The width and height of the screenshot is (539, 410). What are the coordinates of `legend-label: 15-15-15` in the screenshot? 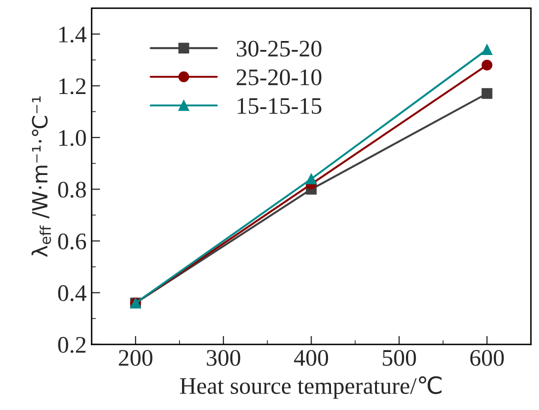 It's located at (280, 106).